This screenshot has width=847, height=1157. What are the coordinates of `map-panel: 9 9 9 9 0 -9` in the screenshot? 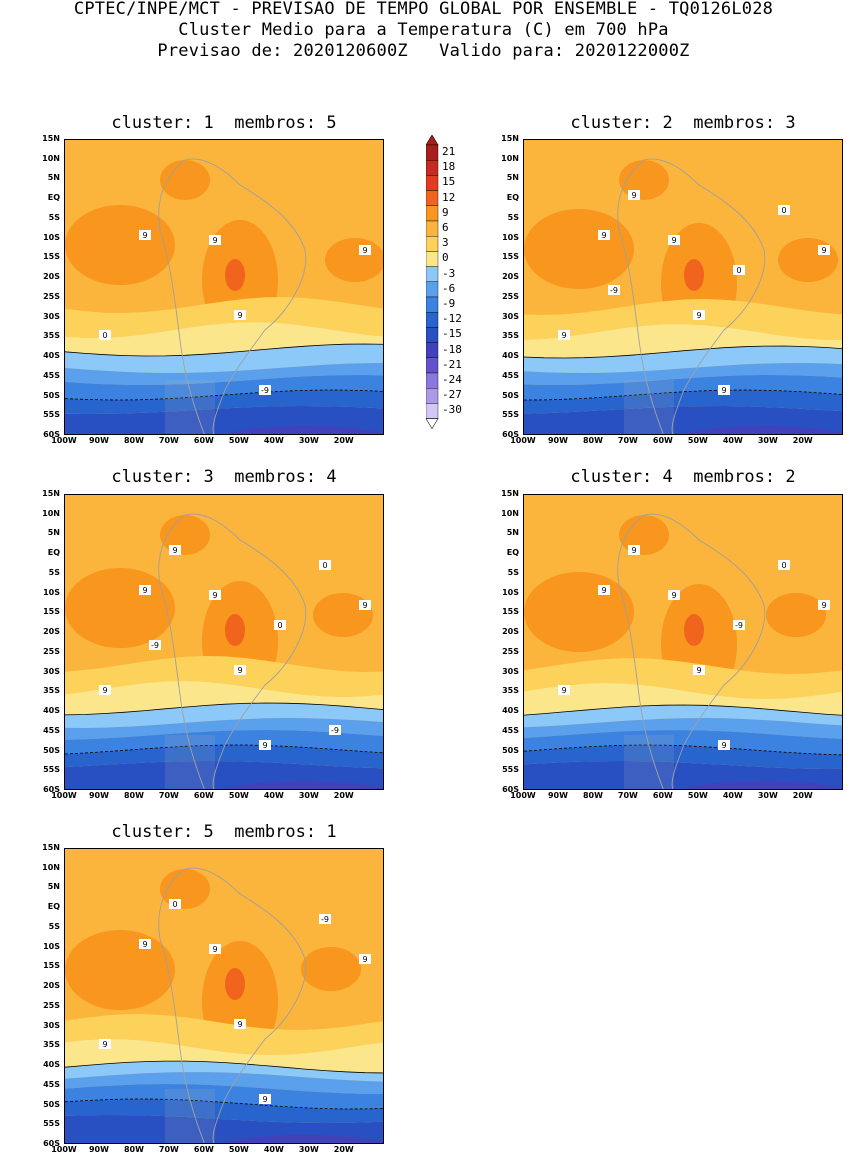 It's located at (224, 287).